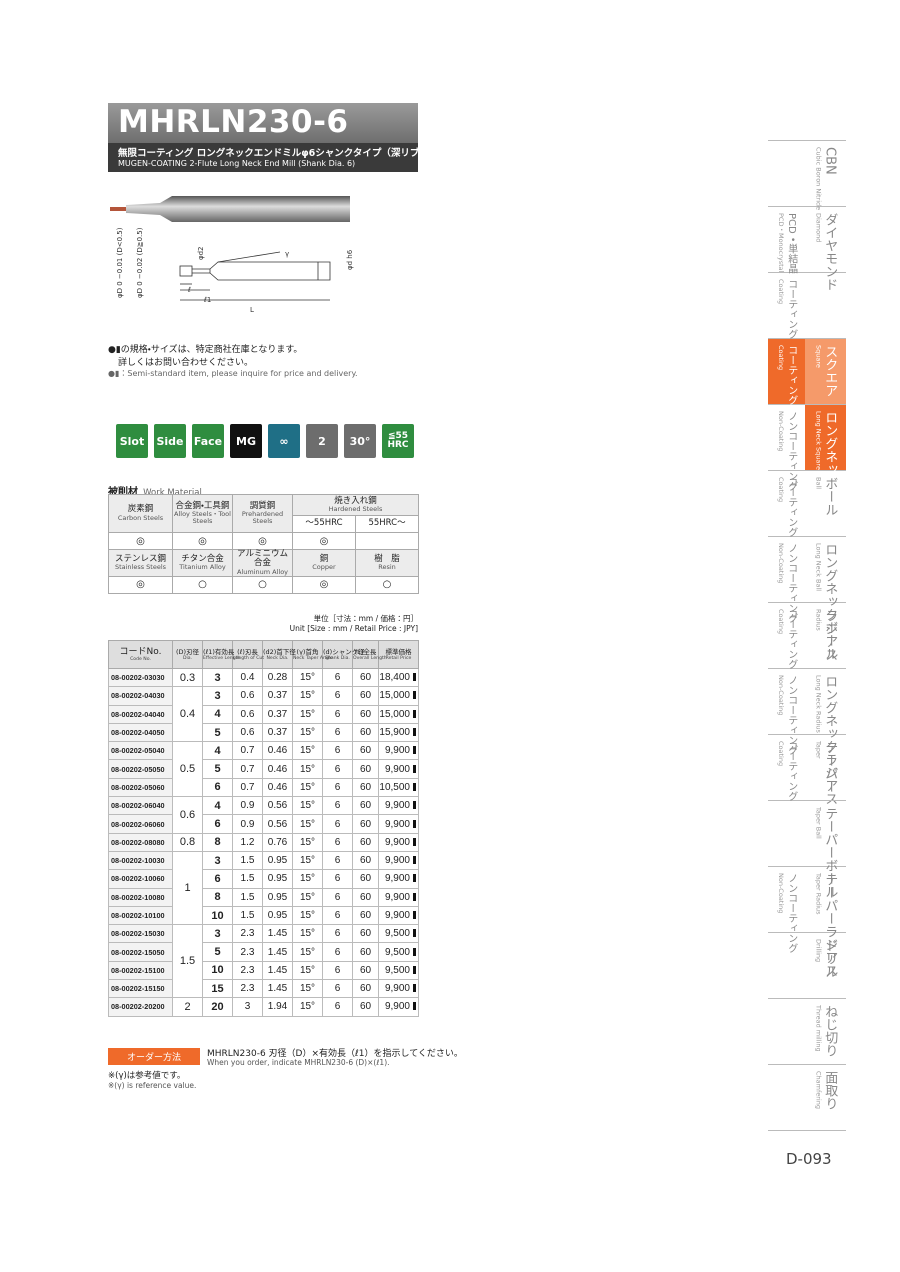 The image size is (900, 1272). I want to click on cell-text: 08-00202-15150, so click(138, 989).